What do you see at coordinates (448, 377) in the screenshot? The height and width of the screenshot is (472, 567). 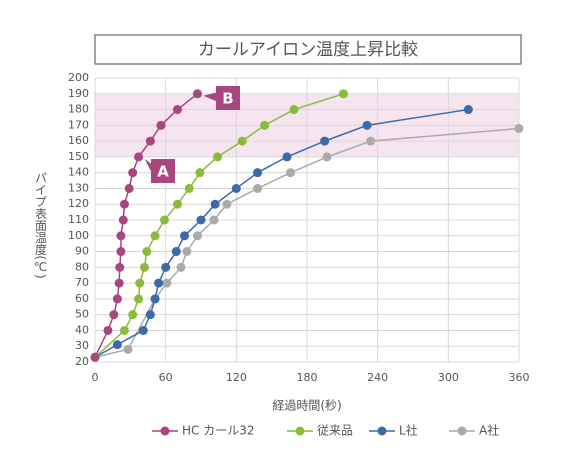 I see `x-tick-label: 300` at bounding box center [448, 377].